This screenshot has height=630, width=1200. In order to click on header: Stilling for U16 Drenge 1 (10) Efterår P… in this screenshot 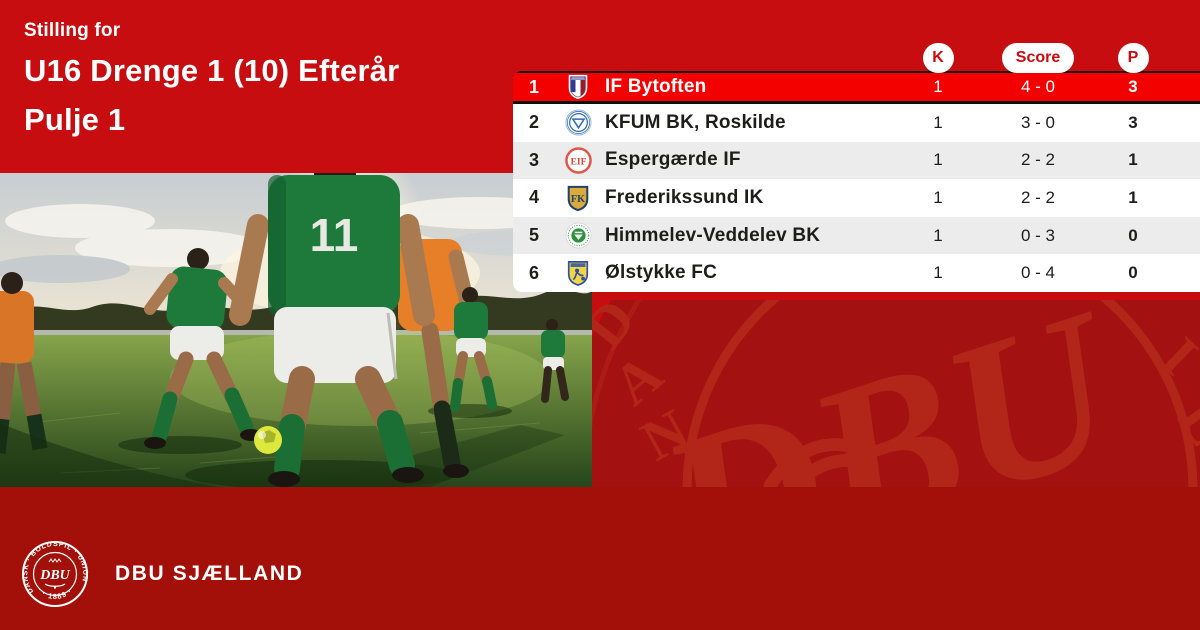, I will do `click(211, 79)`.